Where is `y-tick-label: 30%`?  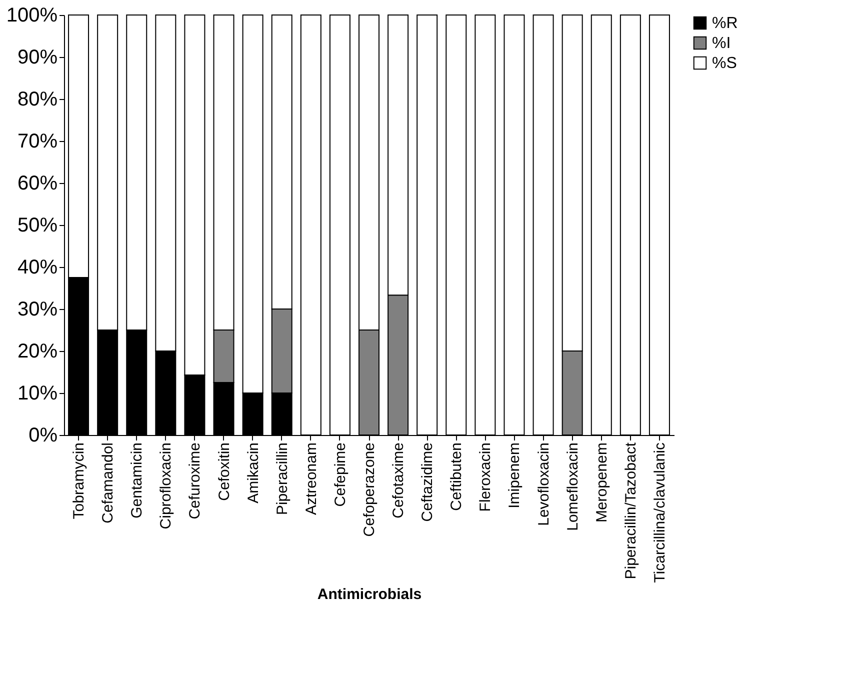
y-tick-label: 30% is located at coordinates (37, 309).